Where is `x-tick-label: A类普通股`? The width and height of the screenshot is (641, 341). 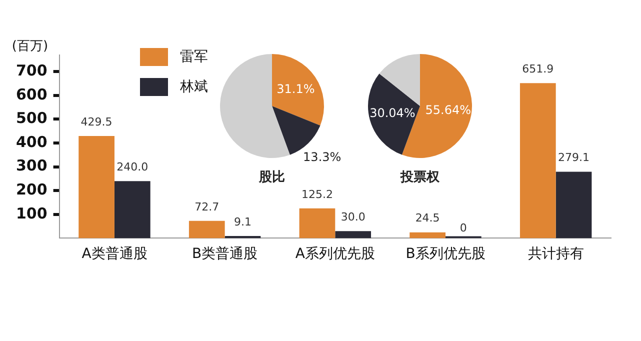 x-tick-label: A类普通股 is located at coordinates (115, 253).